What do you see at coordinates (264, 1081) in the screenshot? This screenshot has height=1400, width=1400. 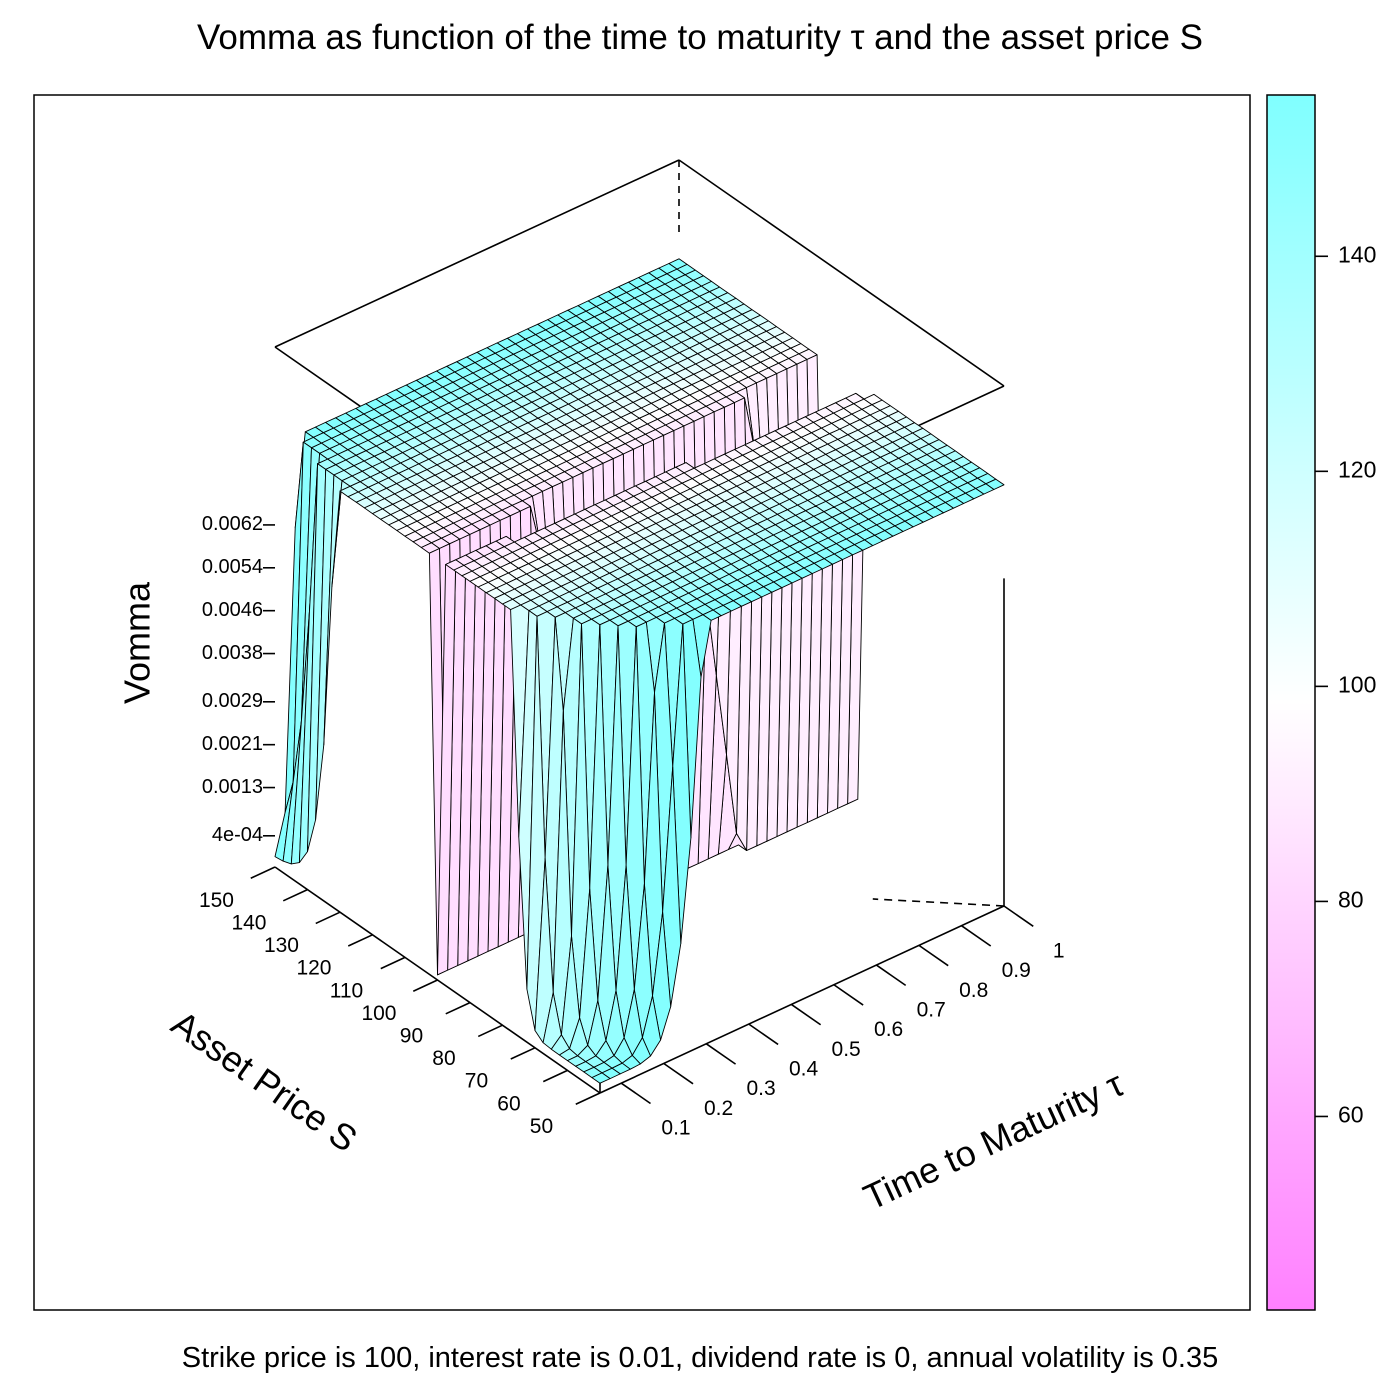 I see `y-axis-title: Asset Price S` at bounding box center [264, 1081].